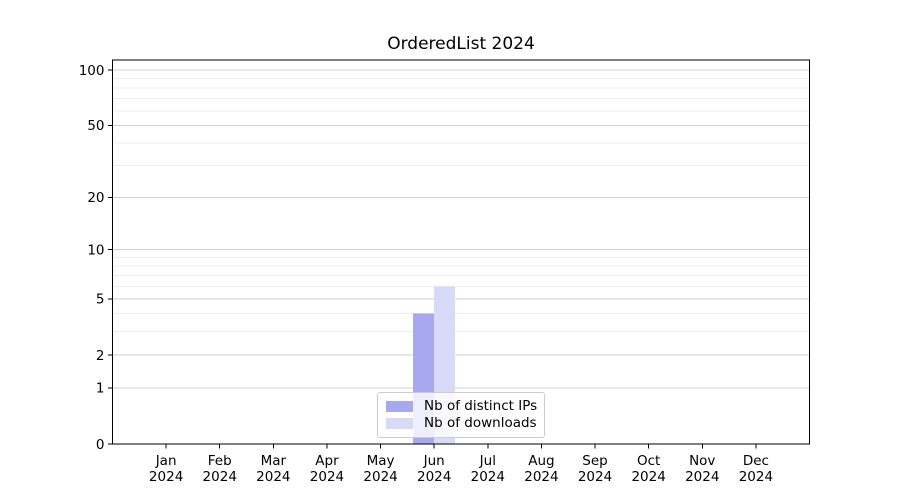 The height and width of the screenshot is (500, 900). I want to click on x-tick-label-month: Sep, so click(594, 461).